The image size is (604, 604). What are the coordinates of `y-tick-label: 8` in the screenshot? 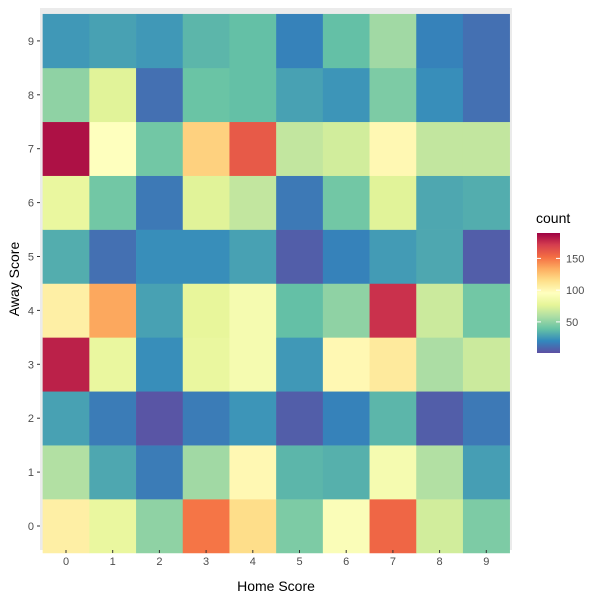 It's located at (31, 96).